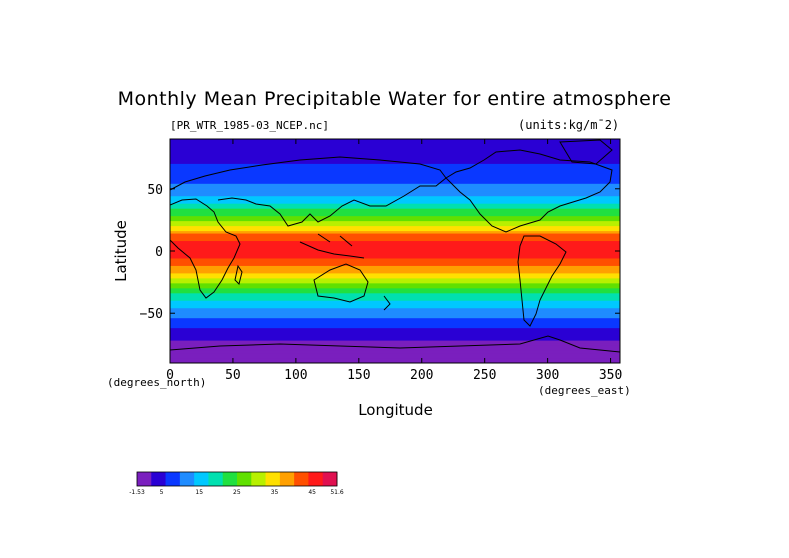 Image resolution: width=789 pixels, height=558 pixels. I want to click on source-file-label: [PR_WTR_1985-03_NCEP.nc], so click(249, 125).